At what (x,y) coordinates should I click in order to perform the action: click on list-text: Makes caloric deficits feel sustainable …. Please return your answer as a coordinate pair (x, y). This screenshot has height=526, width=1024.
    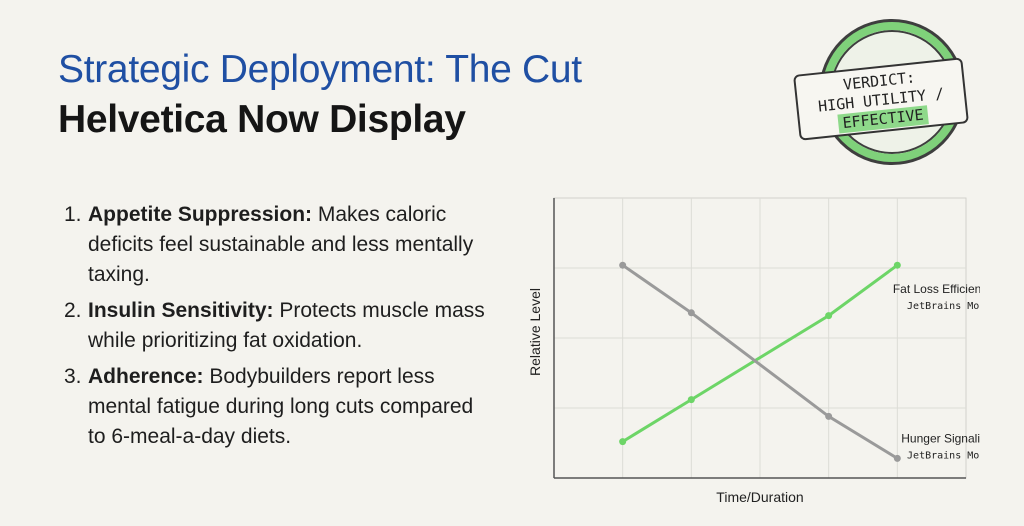
    Looking at the image, I should click on (281, 244).